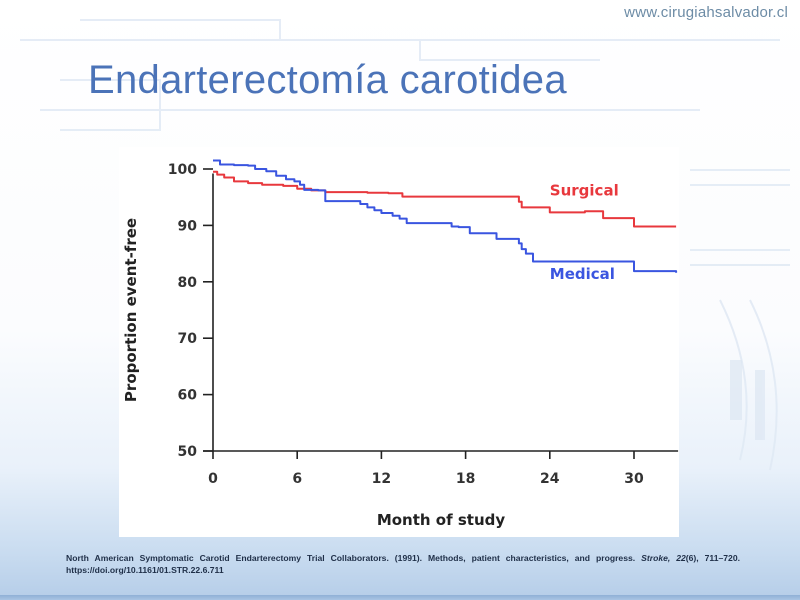 Image resolution: width=800 pixels, height=600 pixels. Describe the element at coordinates (663, 558) in the screenshot. I see `citation-journal: Stroke, 22` at that location.